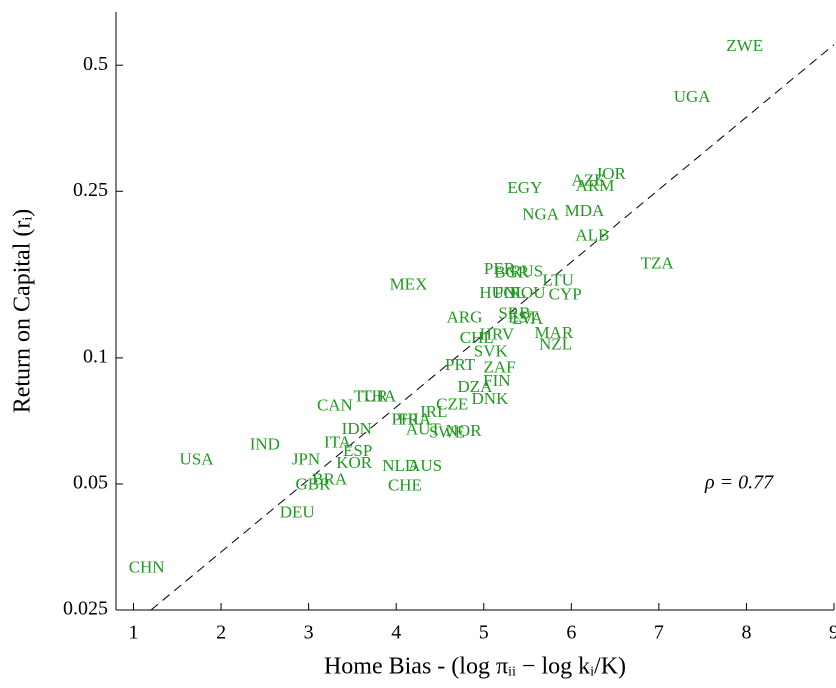 The height and width of the screenshot is (688, 836). I want to click on point-label: SVK, so click(491, 350).